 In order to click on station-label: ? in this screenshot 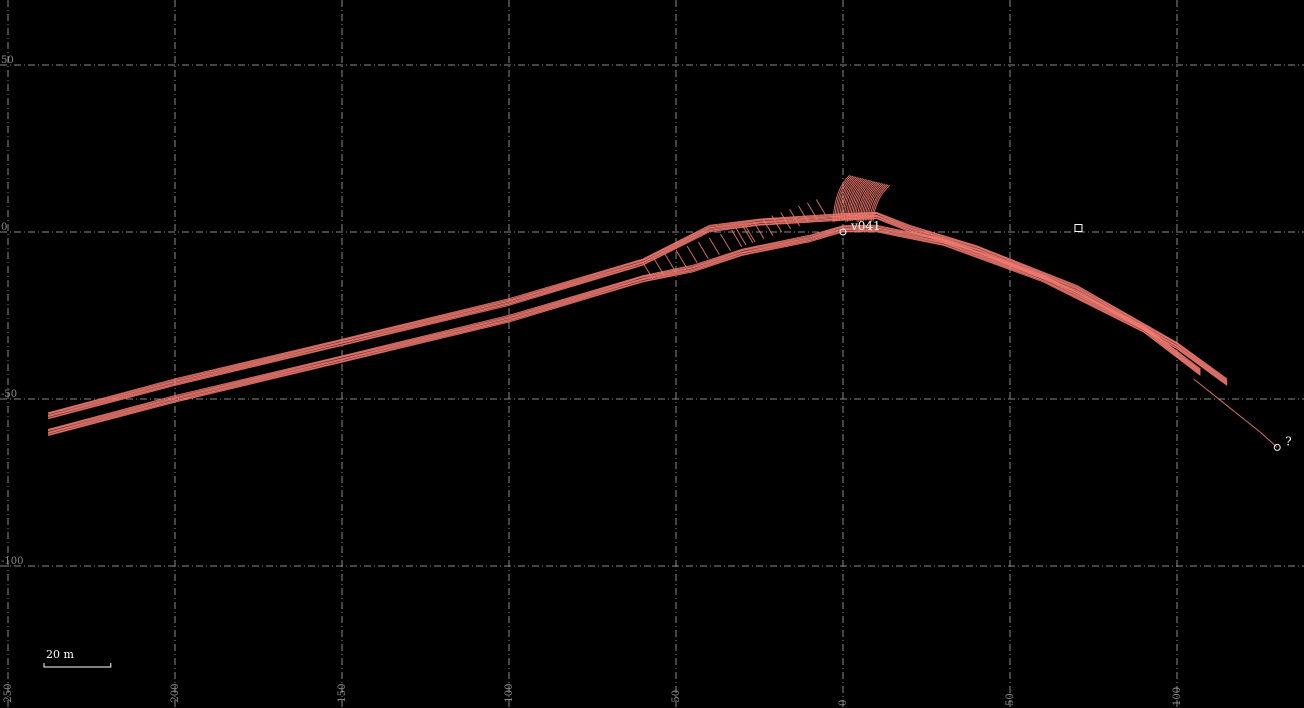, I will do `click(1288, 441)`.